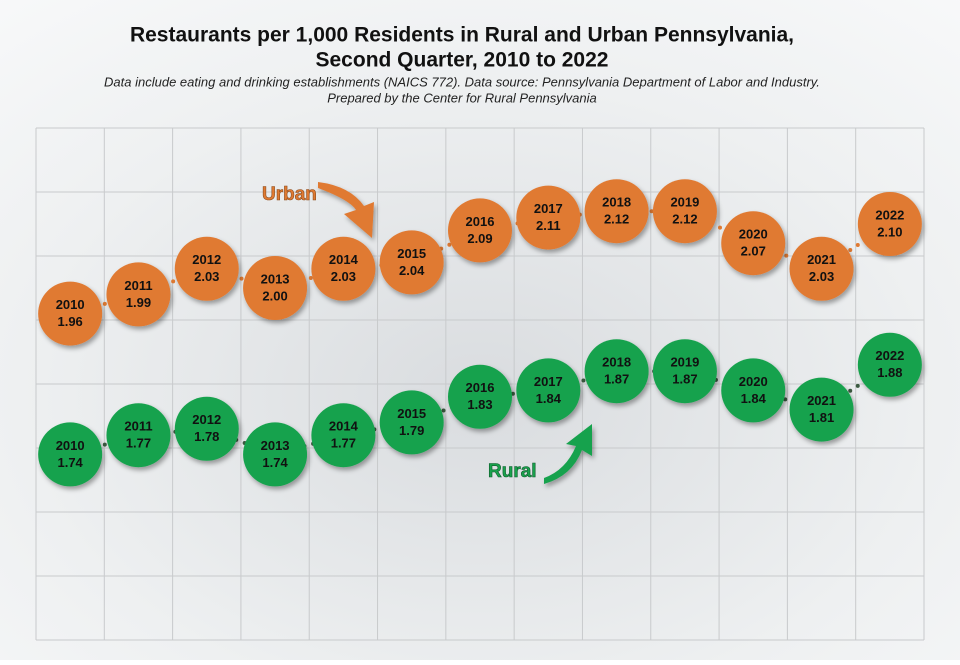 The width and height of the screenshot is (960, 665). I want to click on data-label: 1.79, so click(411, 430).